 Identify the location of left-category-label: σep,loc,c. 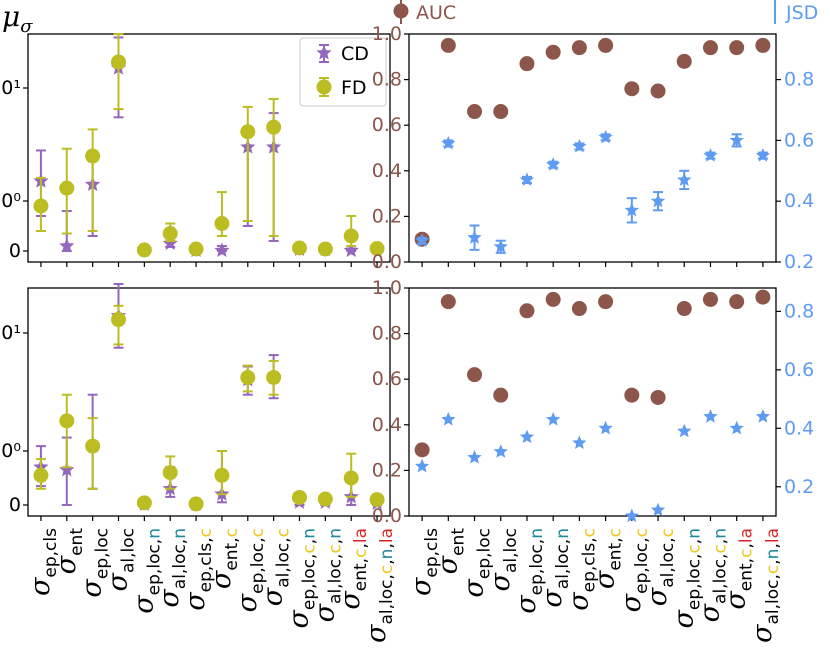
(250, 570).